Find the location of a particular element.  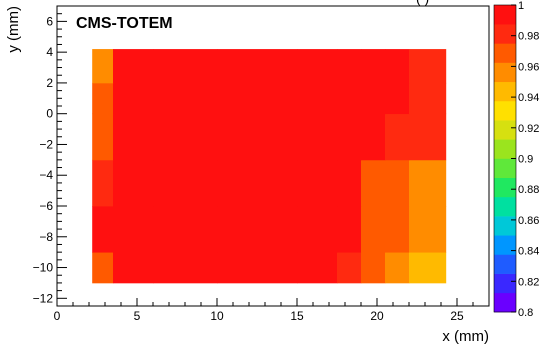

y-tick-label: −6 is located at coordinates (46, 206).